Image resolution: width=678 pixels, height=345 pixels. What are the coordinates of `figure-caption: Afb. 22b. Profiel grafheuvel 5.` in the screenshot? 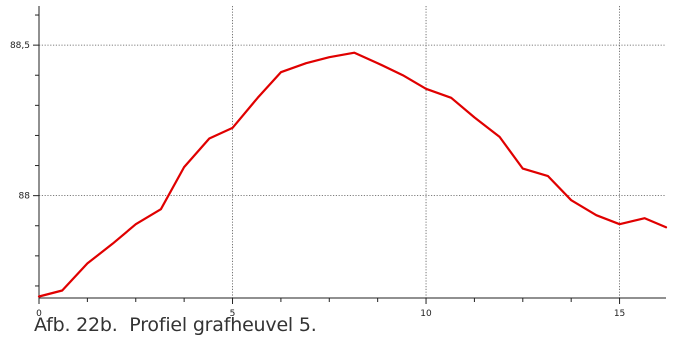 It's located at (175, 325).